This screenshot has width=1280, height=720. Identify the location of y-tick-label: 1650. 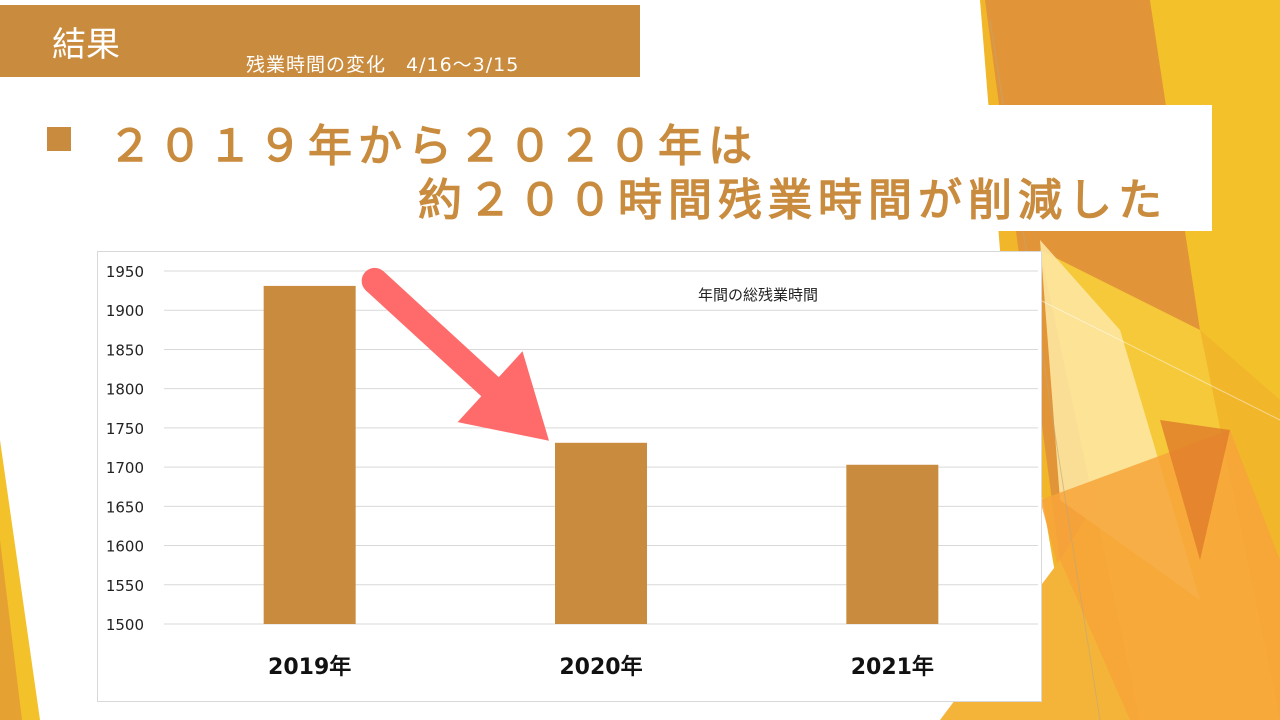
(125, 507).